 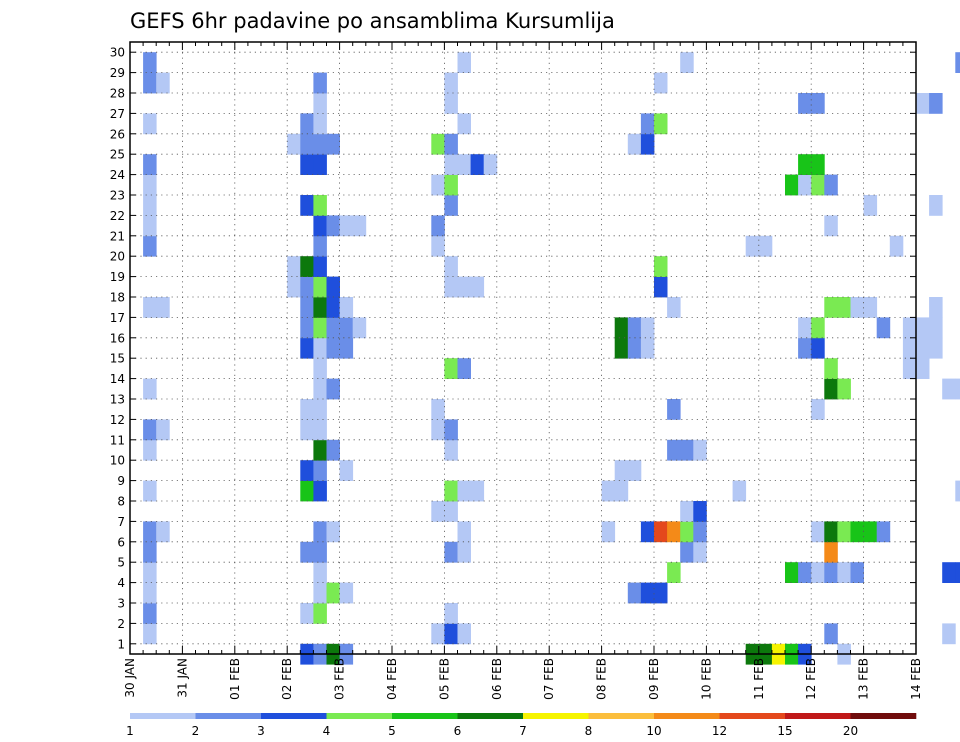 What do you see at coordinates (121, 502) in the screenshot?
I see `y-tick-label: 8` at bounding box center [121, 502].